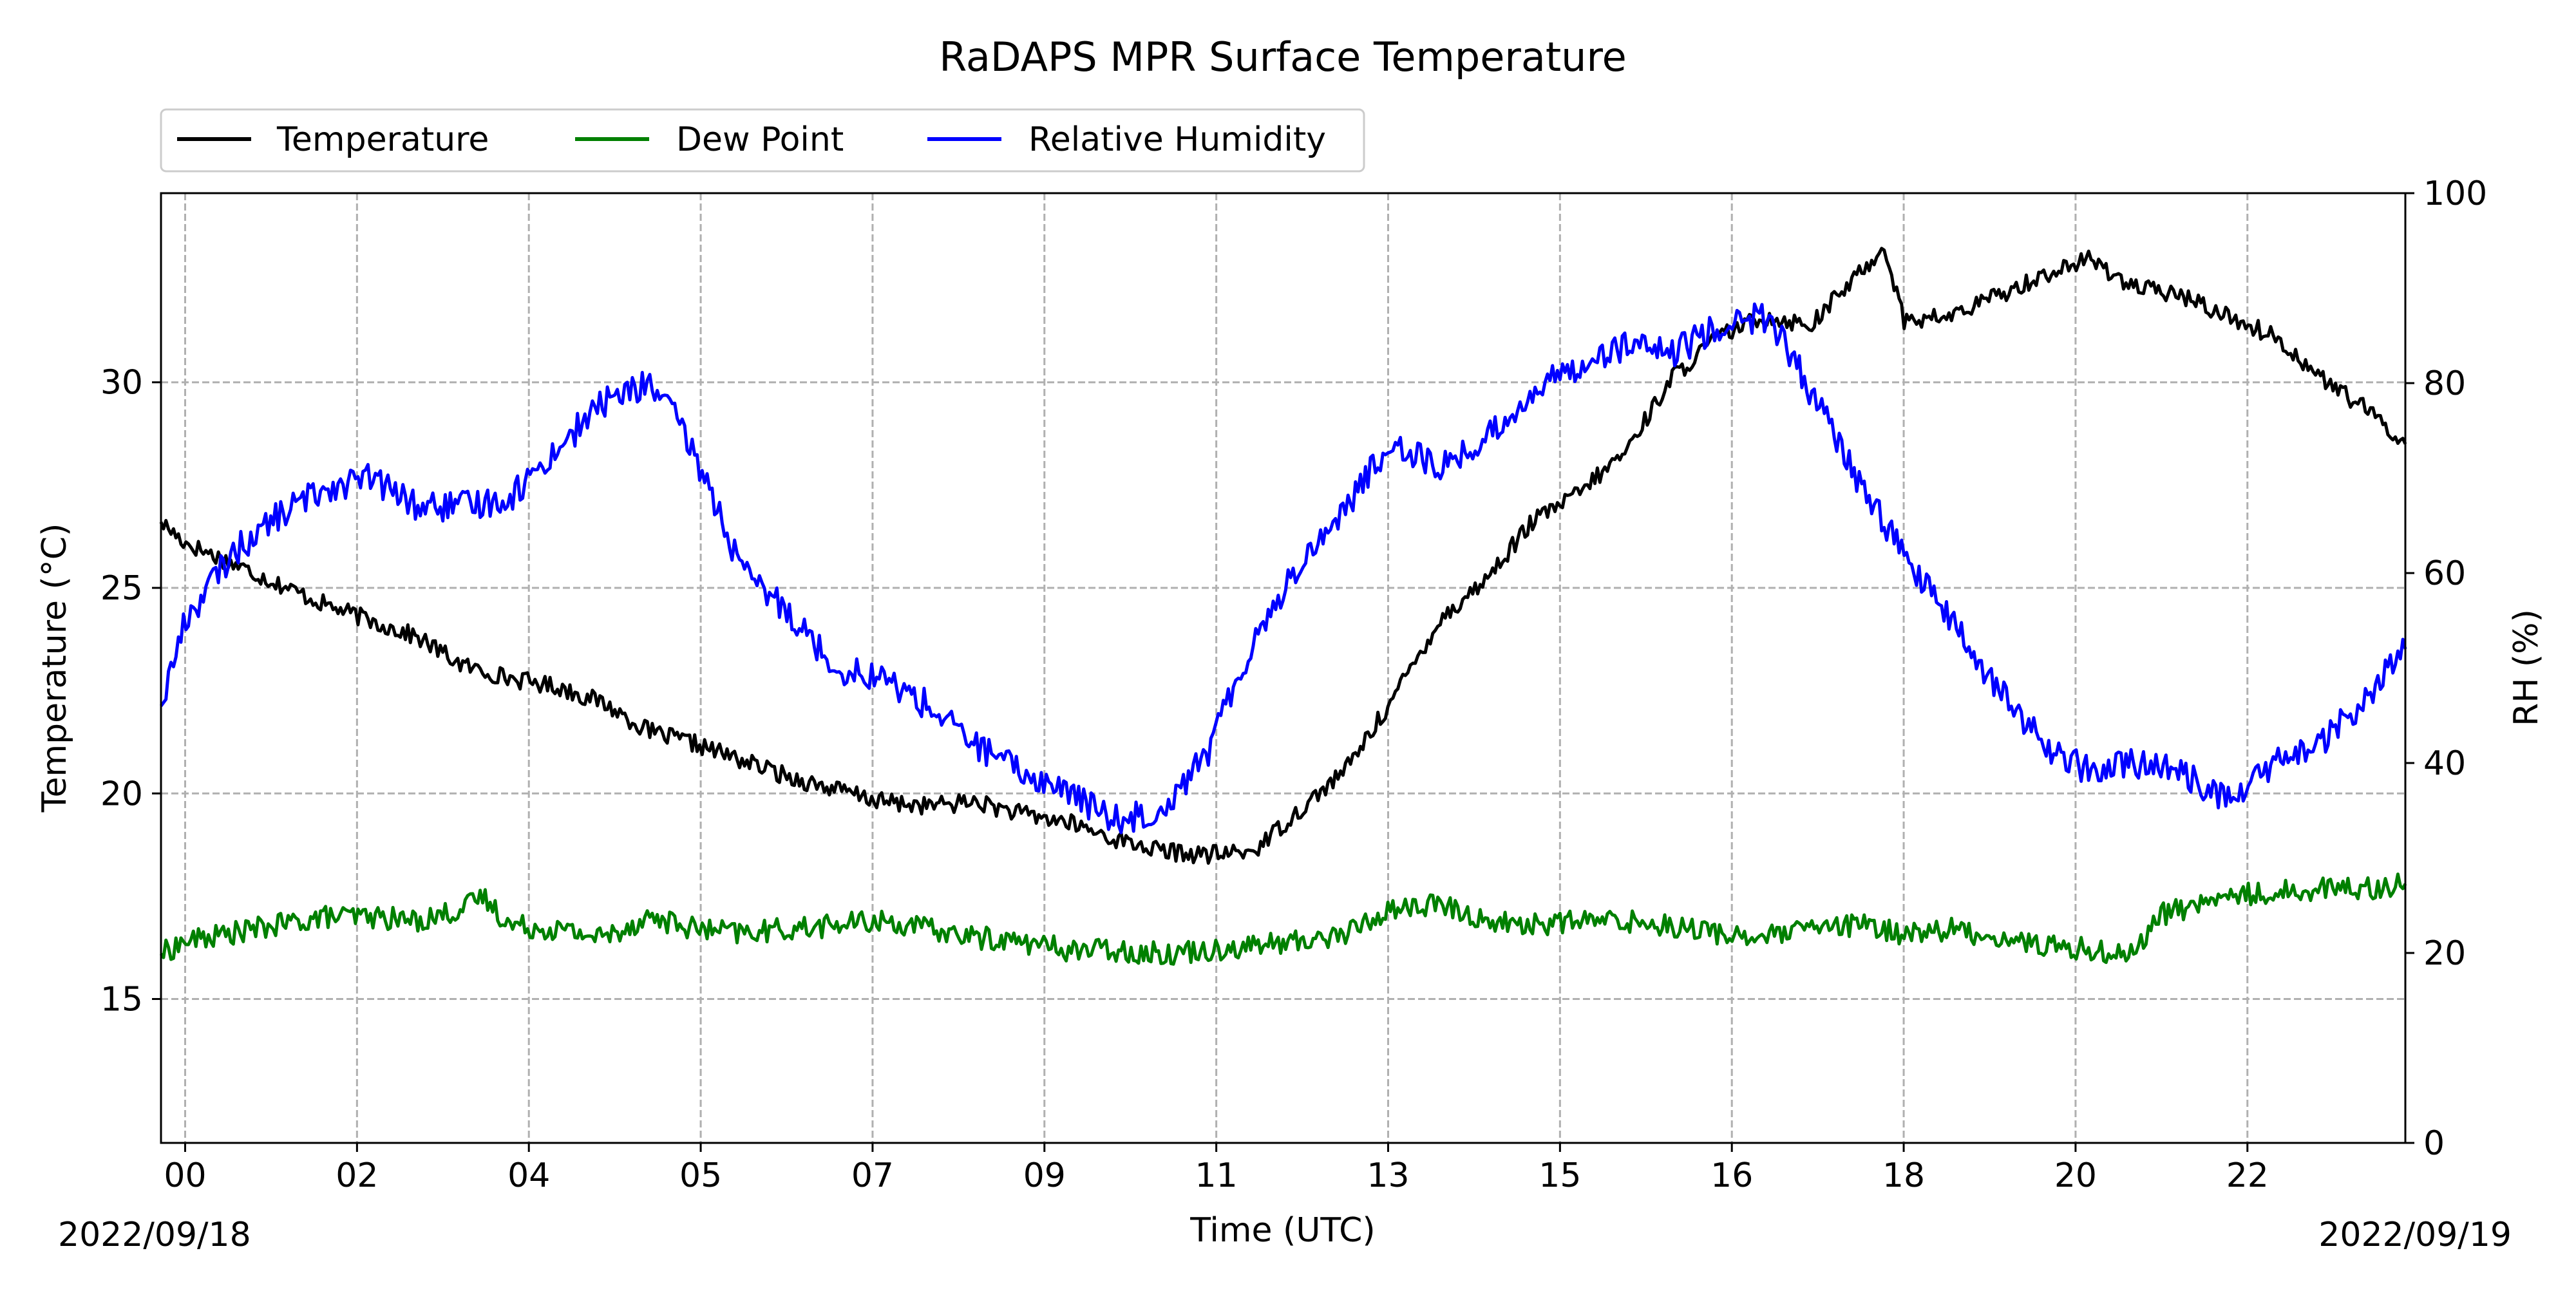  I want to click on x-axis-label: Time (UTC), so click(1282, 1230).